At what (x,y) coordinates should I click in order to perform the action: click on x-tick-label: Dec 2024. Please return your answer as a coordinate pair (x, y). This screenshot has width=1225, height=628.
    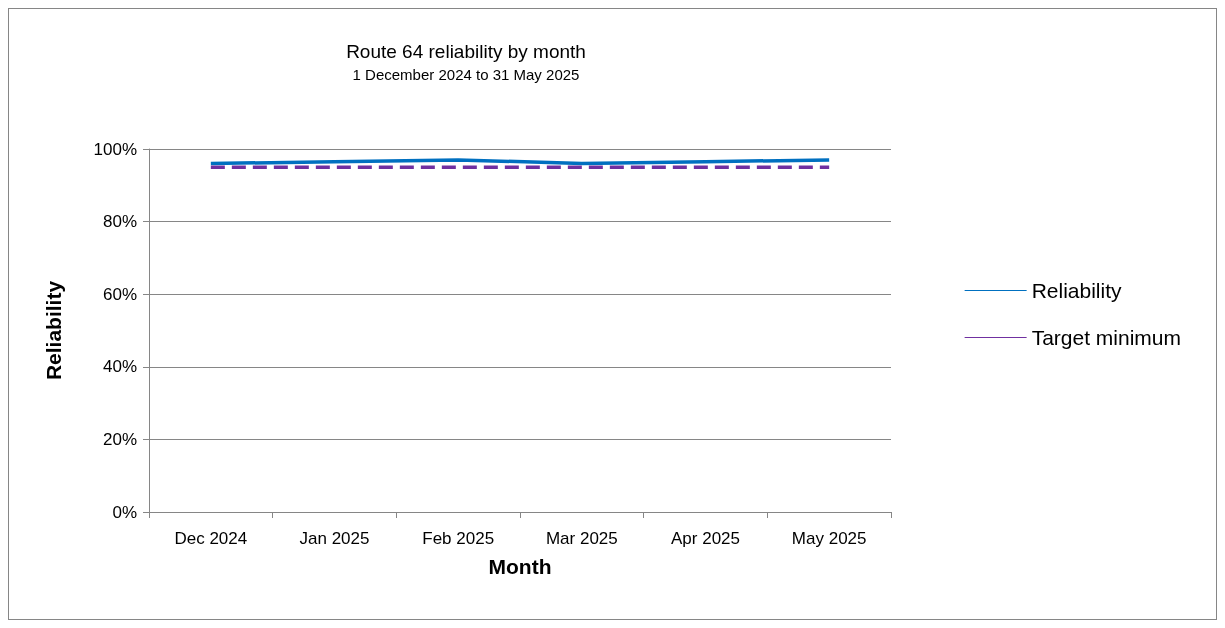
    Looking at the image, I should click on (211, 538).